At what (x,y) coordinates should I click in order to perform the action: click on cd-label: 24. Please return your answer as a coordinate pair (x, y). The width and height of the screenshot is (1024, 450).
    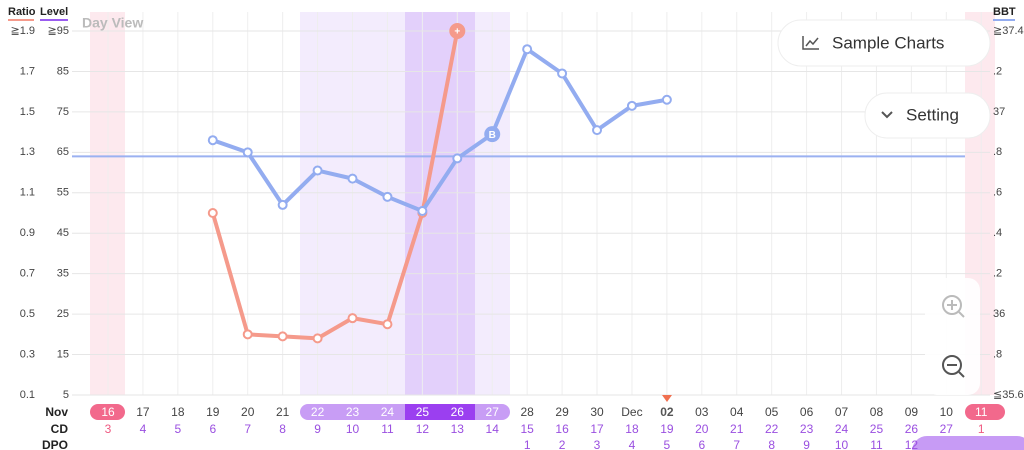
    Looking at the image, I should click on (842, 429).